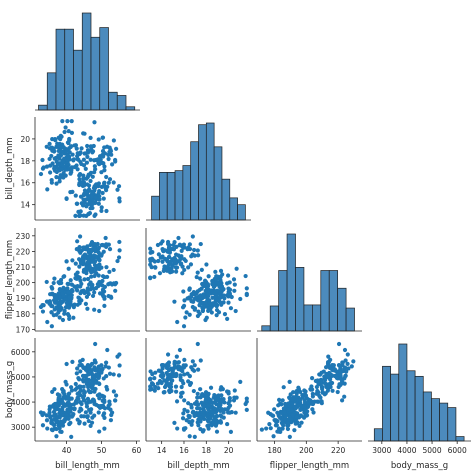  What do you see at coordinates (23, 251) in the screenshot?
I see `y-tick-label-flipper_length_mm-220: 220` at bounding box center [23, 251].